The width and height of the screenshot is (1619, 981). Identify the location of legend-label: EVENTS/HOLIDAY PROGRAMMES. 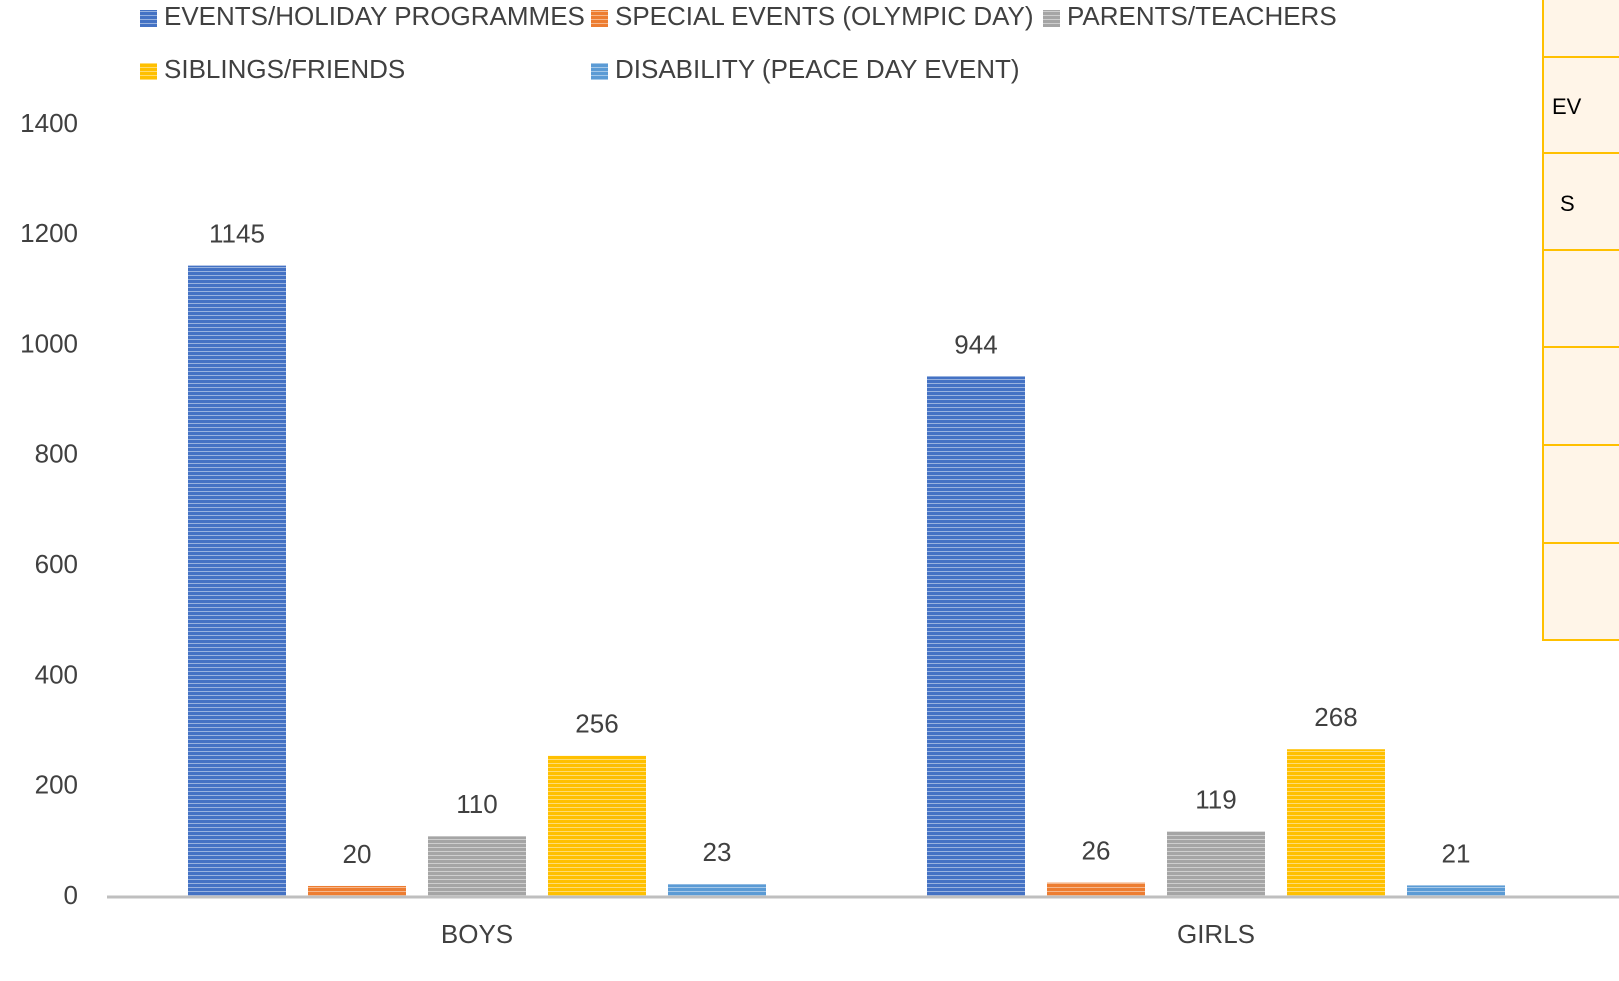
(374, 16).